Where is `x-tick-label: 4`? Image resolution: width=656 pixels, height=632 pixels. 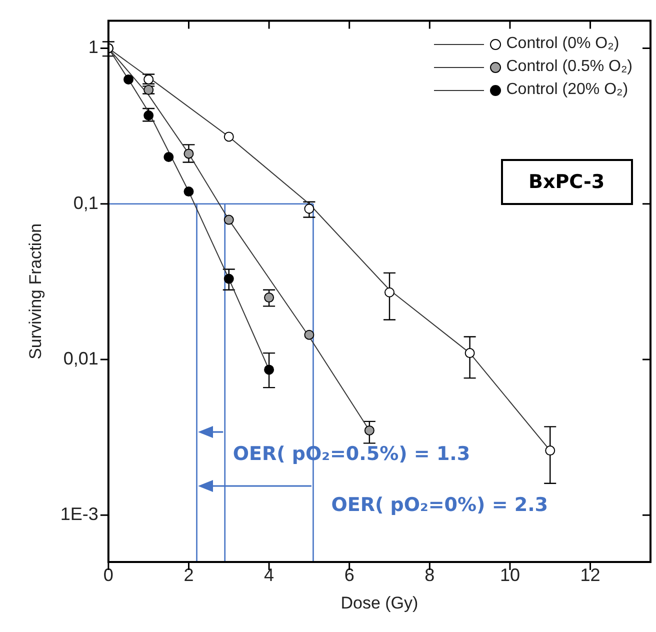
x-tick-label: 4 is located at coordinates (269, 574).